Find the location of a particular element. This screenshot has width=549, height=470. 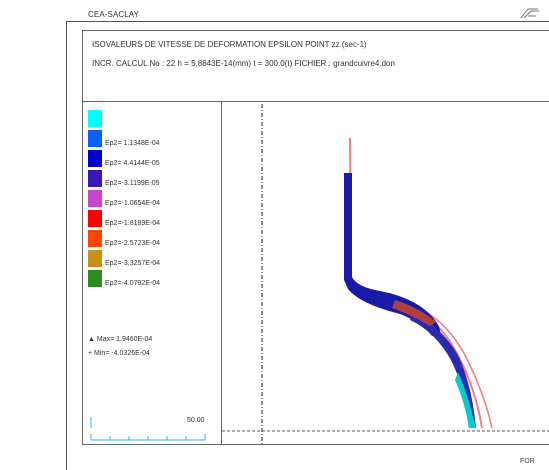

scale-bar is located at coordinates (148, 429).